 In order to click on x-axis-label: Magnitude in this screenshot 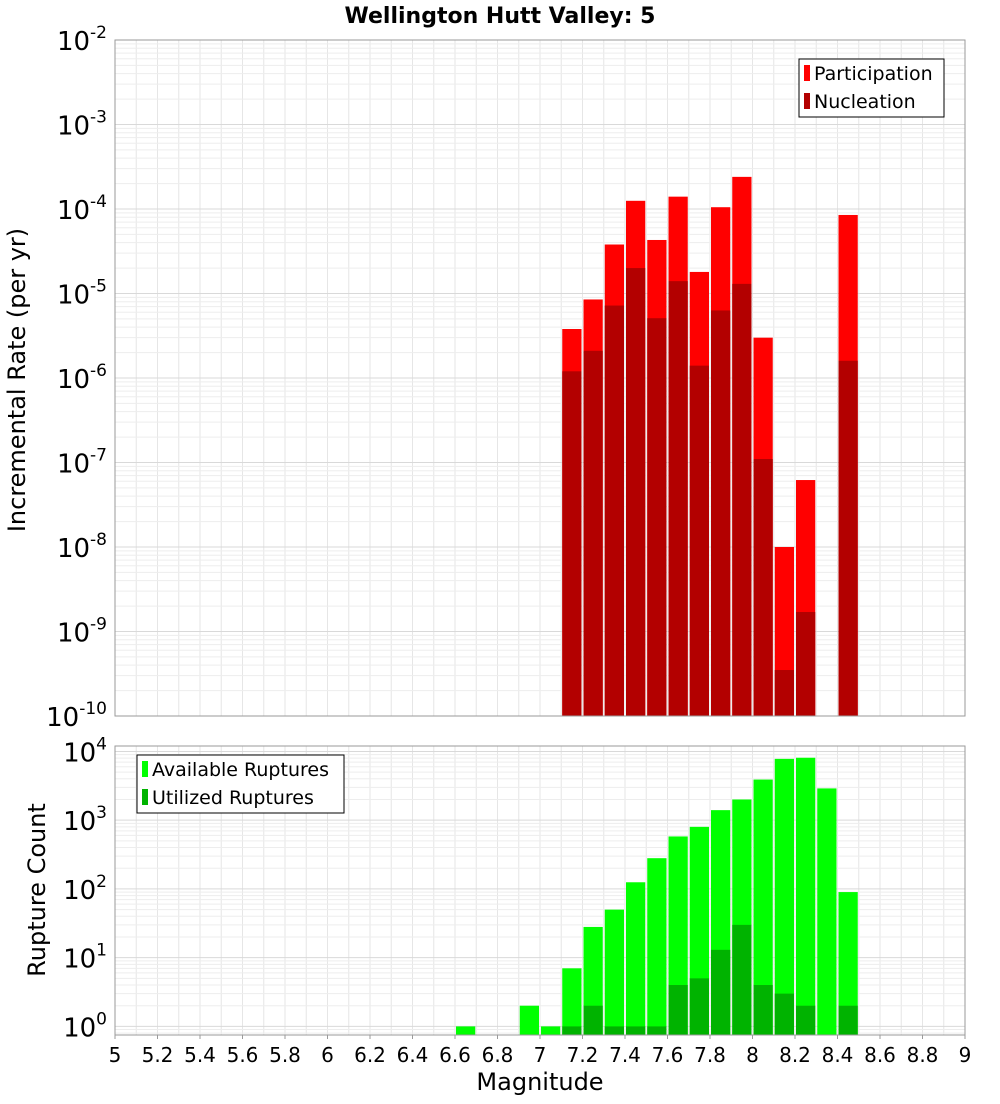, I will do `click(539, 1082)`.